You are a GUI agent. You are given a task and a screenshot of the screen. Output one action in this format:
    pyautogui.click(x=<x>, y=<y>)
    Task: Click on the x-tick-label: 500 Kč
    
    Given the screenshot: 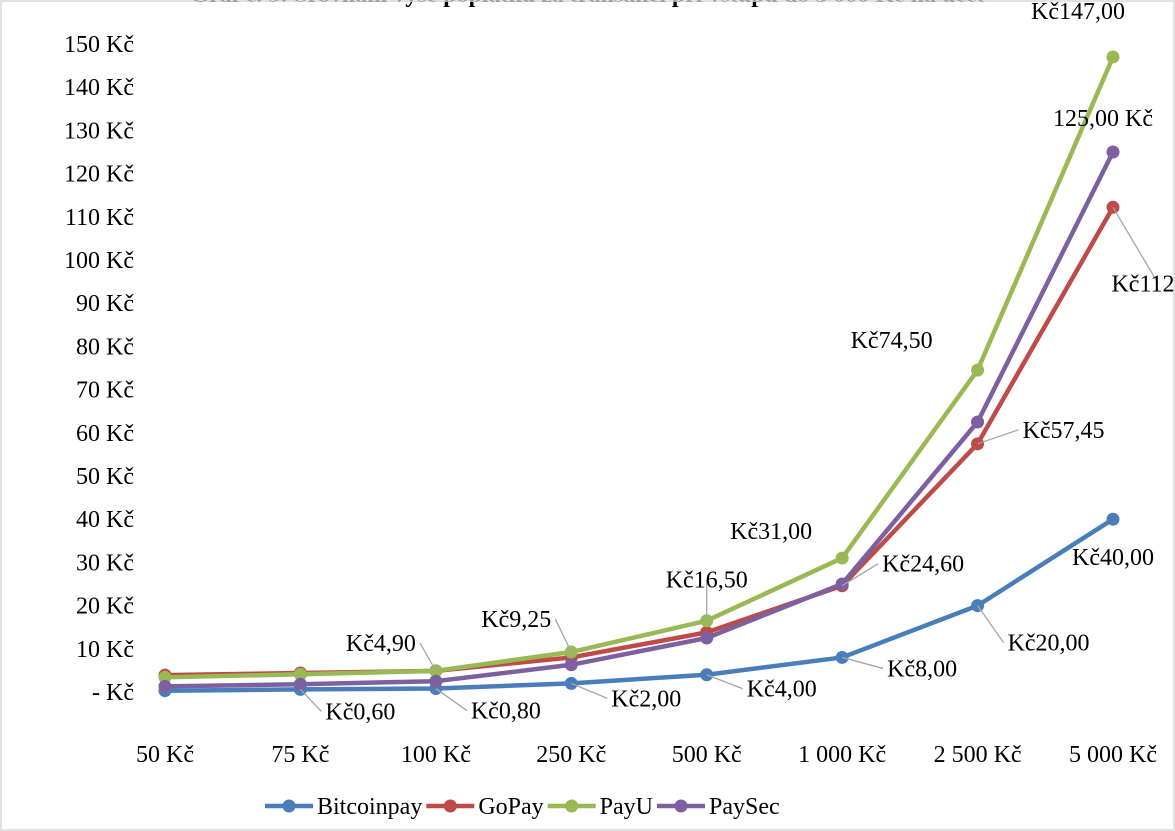 What is the action you would take?
    pyautogui.click(x=707, y=755)
    